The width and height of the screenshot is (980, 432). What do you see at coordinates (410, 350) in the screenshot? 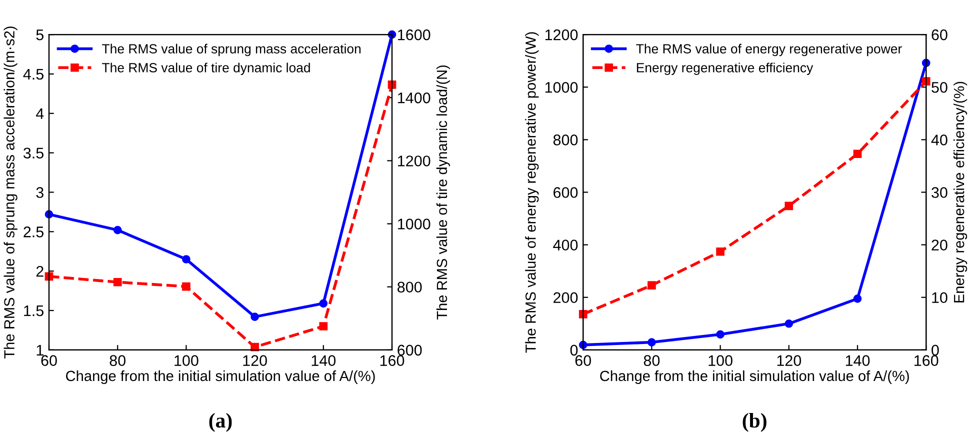
I see `y2-tick-label: 600` at bounding box center [410, 350].